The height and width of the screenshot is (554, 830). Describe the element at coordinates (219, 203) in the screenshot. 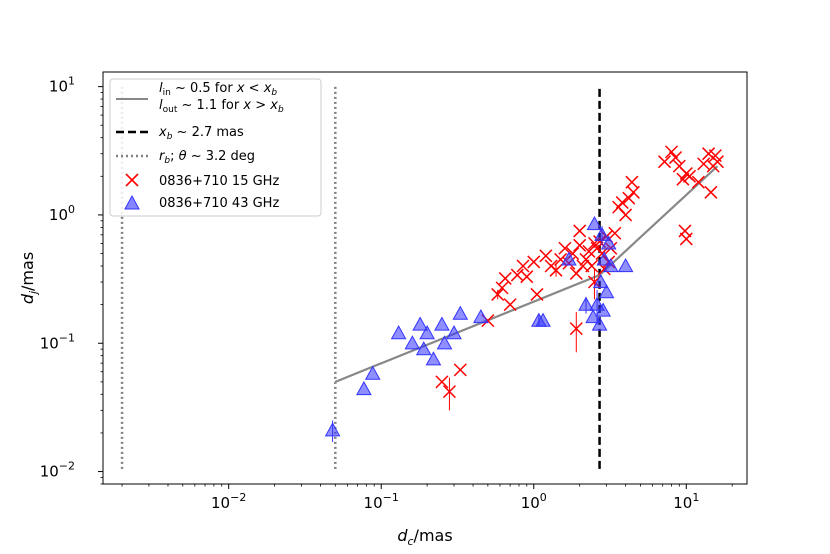

I see `legend-43ghz-label: 0836+710 43 GHz` at that location.